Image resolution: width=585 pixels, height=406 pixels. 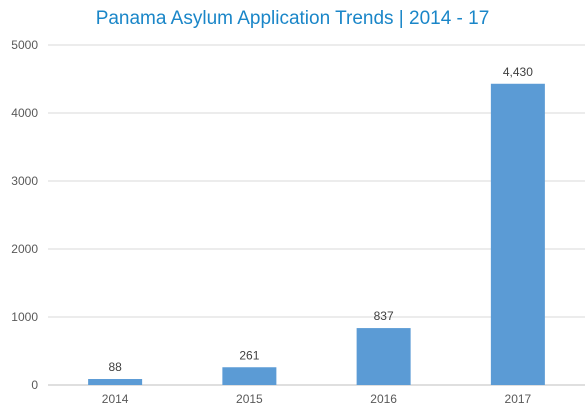 What do you see at coordinates (24, 181) in the screenshot?
I see `y-tick-label: 3000` at bounding box center [24, 181].